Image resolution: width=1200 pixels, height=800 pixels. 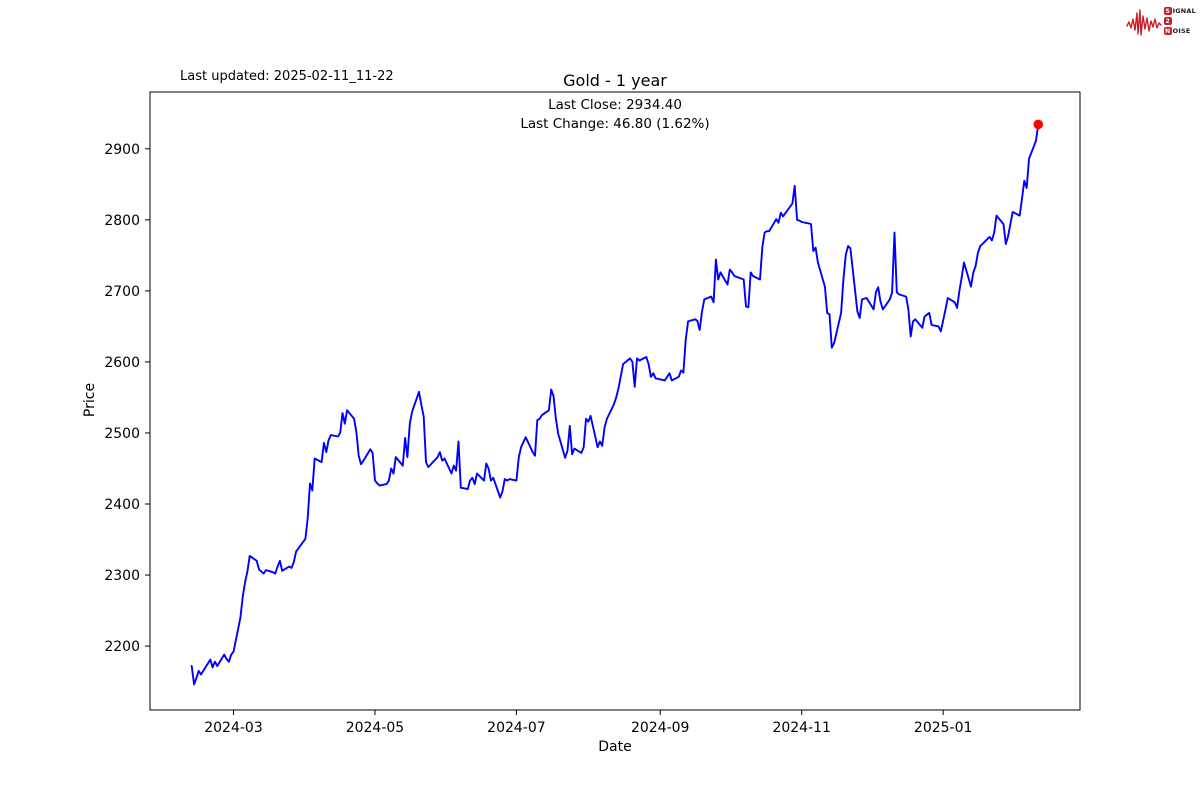 What do you see at coordinates (1184, 11) in the screenshot?
I see `logo-word-signal: IGNAL` at bounding box center [1184, 11].